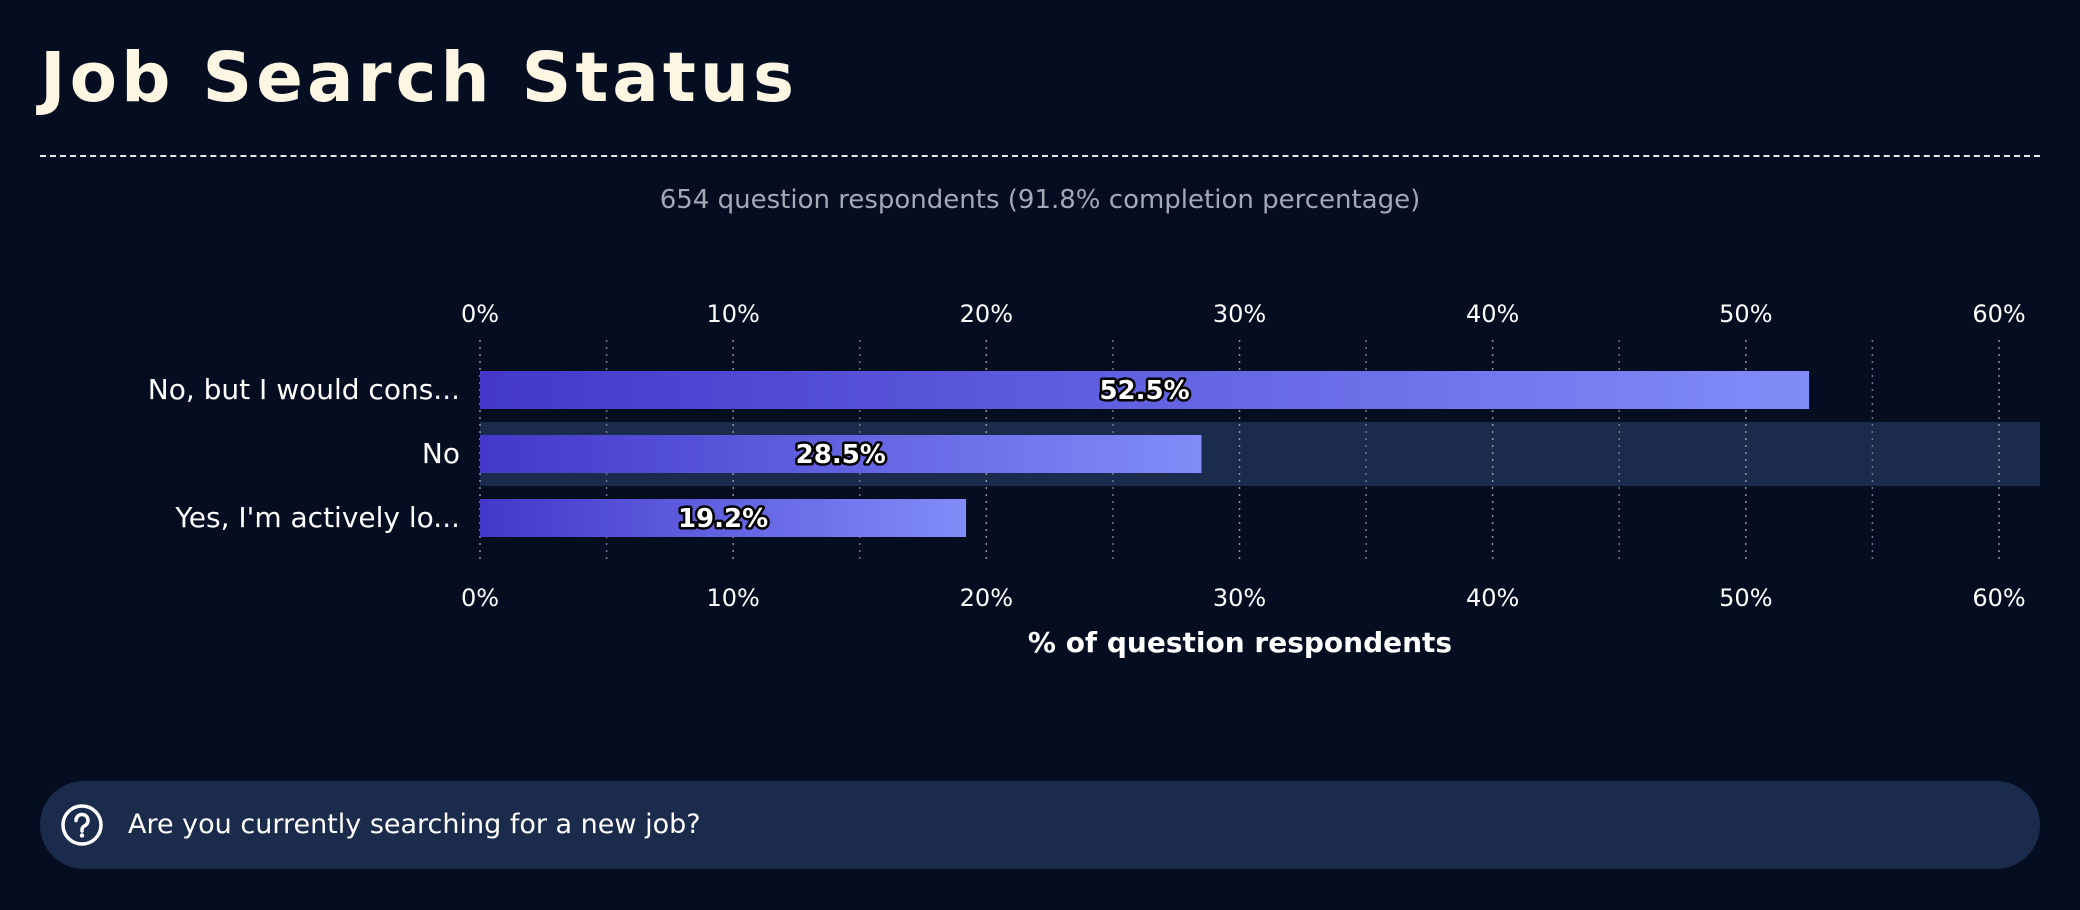  What do you see at coordinates (1040, 156) in the screenshot?
I see `title-divider` at bounding box center [1040, 156].